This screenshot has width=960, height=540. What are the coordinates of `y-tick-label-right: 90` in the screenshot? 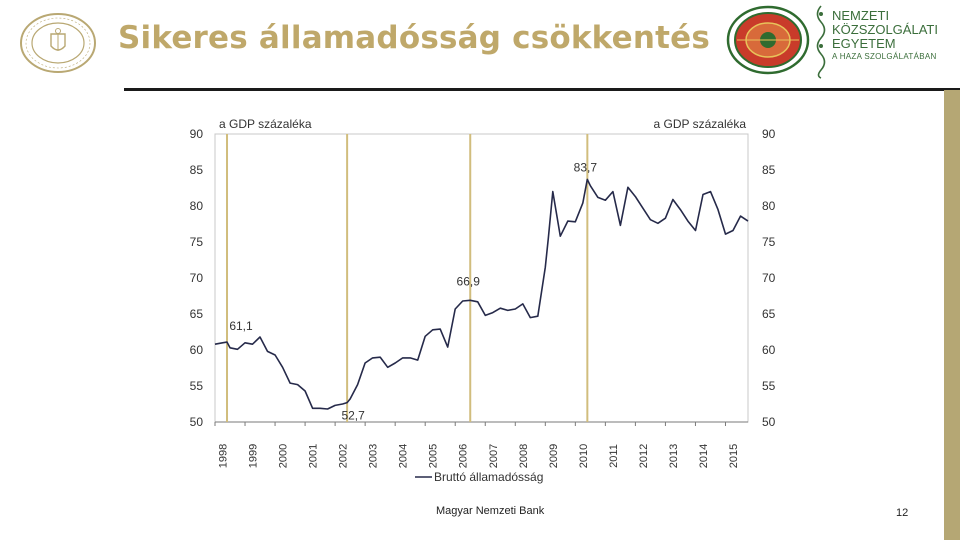 It's located at (769, 134).